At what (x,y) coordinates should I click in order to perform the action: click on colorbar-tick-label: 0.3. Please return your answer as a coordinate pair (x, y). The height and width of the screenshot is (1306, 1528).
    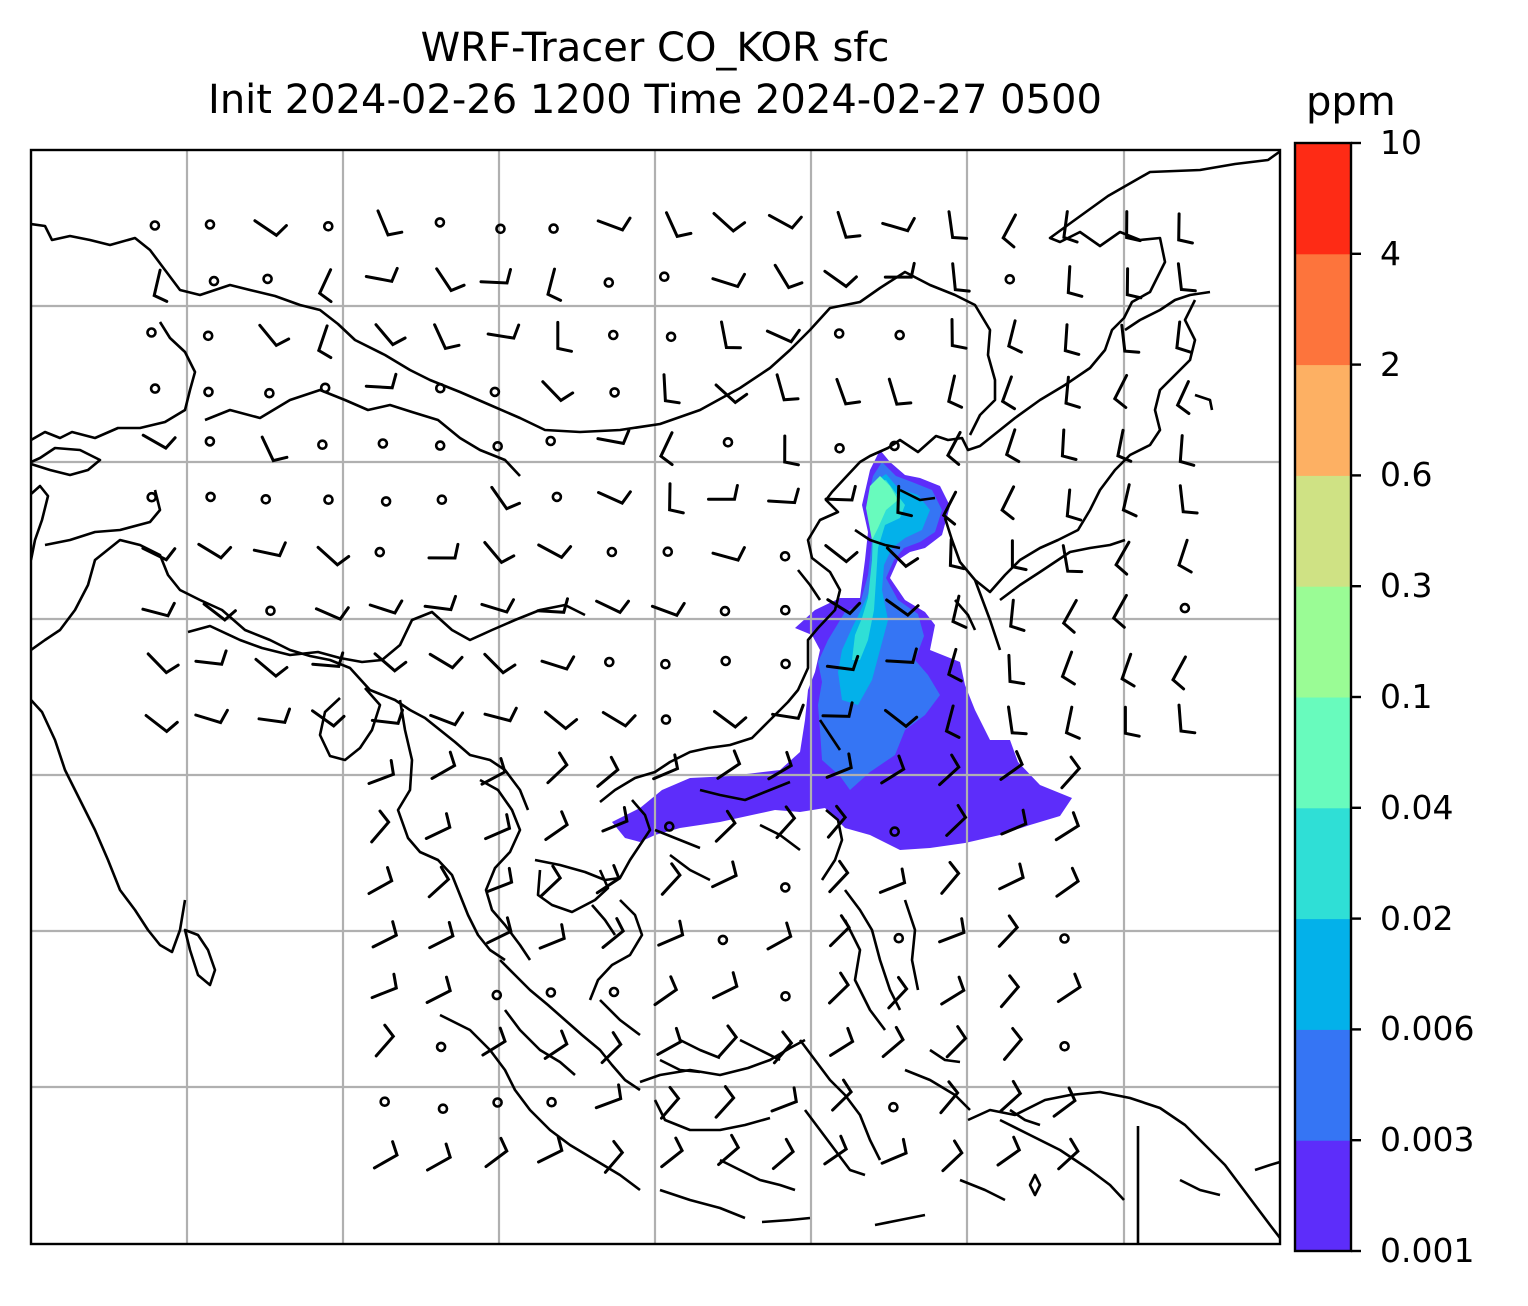
    Looking at the image, I should click on (1406, 586).